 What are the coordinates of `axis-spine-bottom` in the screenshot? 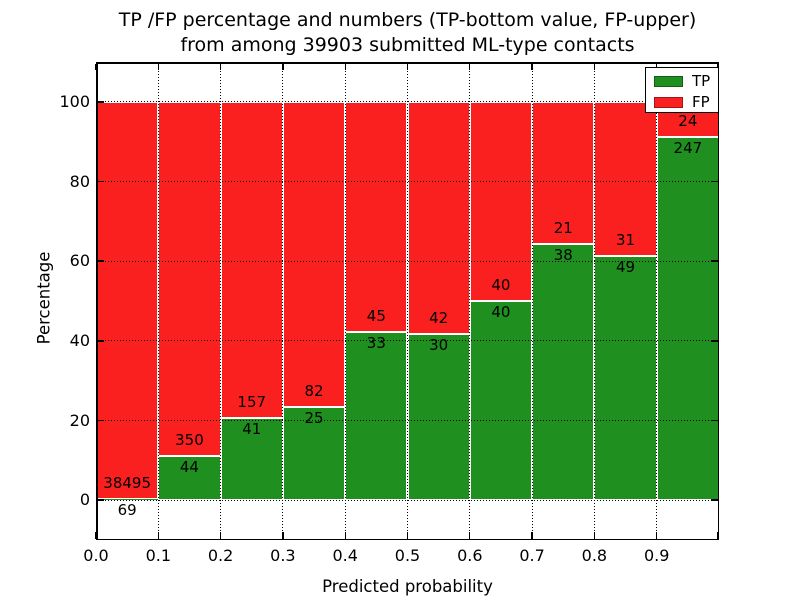 It's located at (407, 539).